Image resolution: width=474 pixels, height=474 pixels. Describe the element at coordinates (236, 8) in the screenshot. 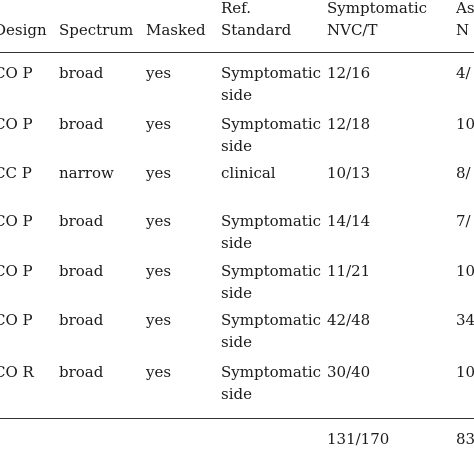

I see `header-ref-line1: Ref.` at that location.